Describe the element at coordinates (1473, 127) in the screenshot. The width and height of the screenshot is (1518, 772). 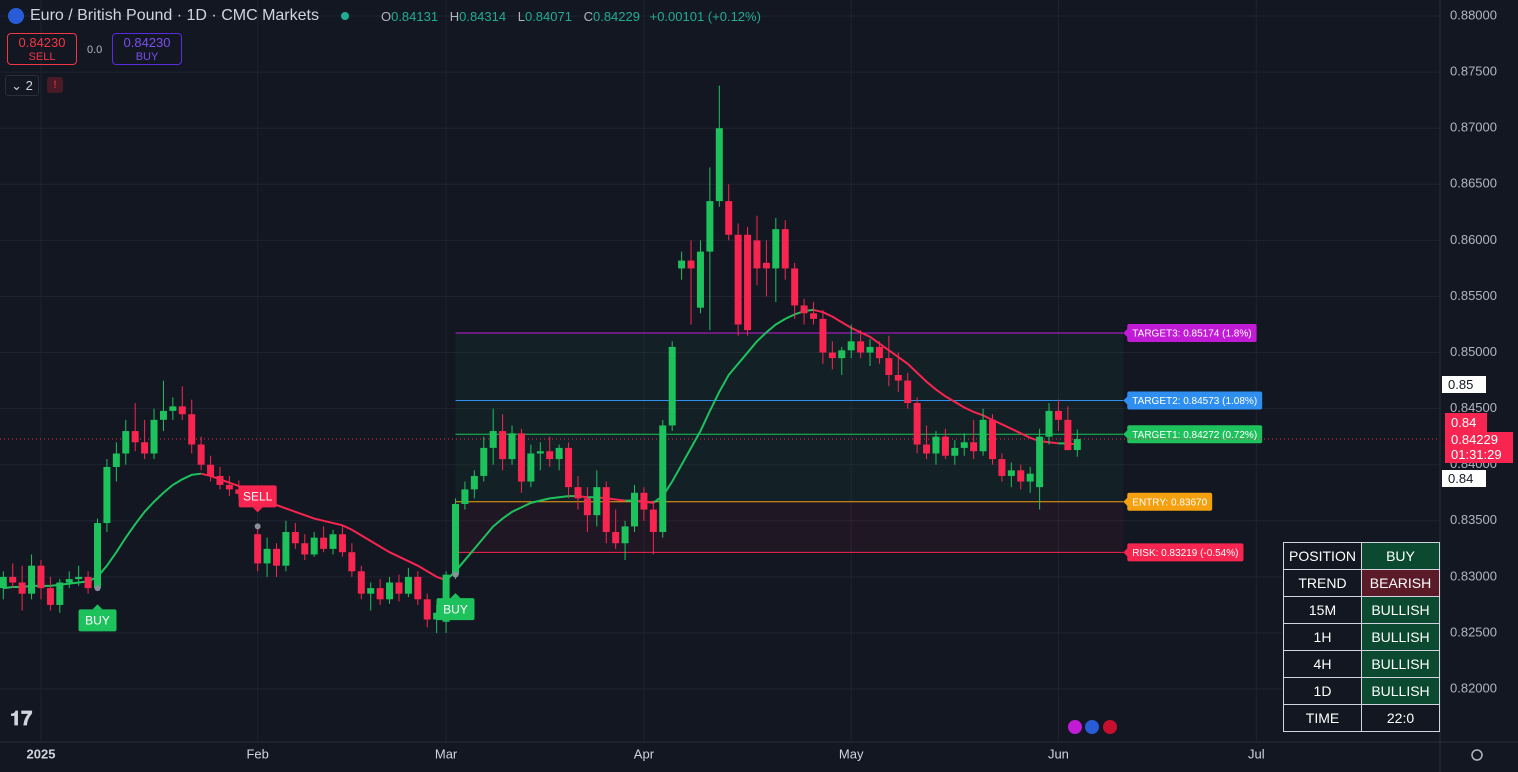
I see `y-tick-label: 0.87000` at that location.